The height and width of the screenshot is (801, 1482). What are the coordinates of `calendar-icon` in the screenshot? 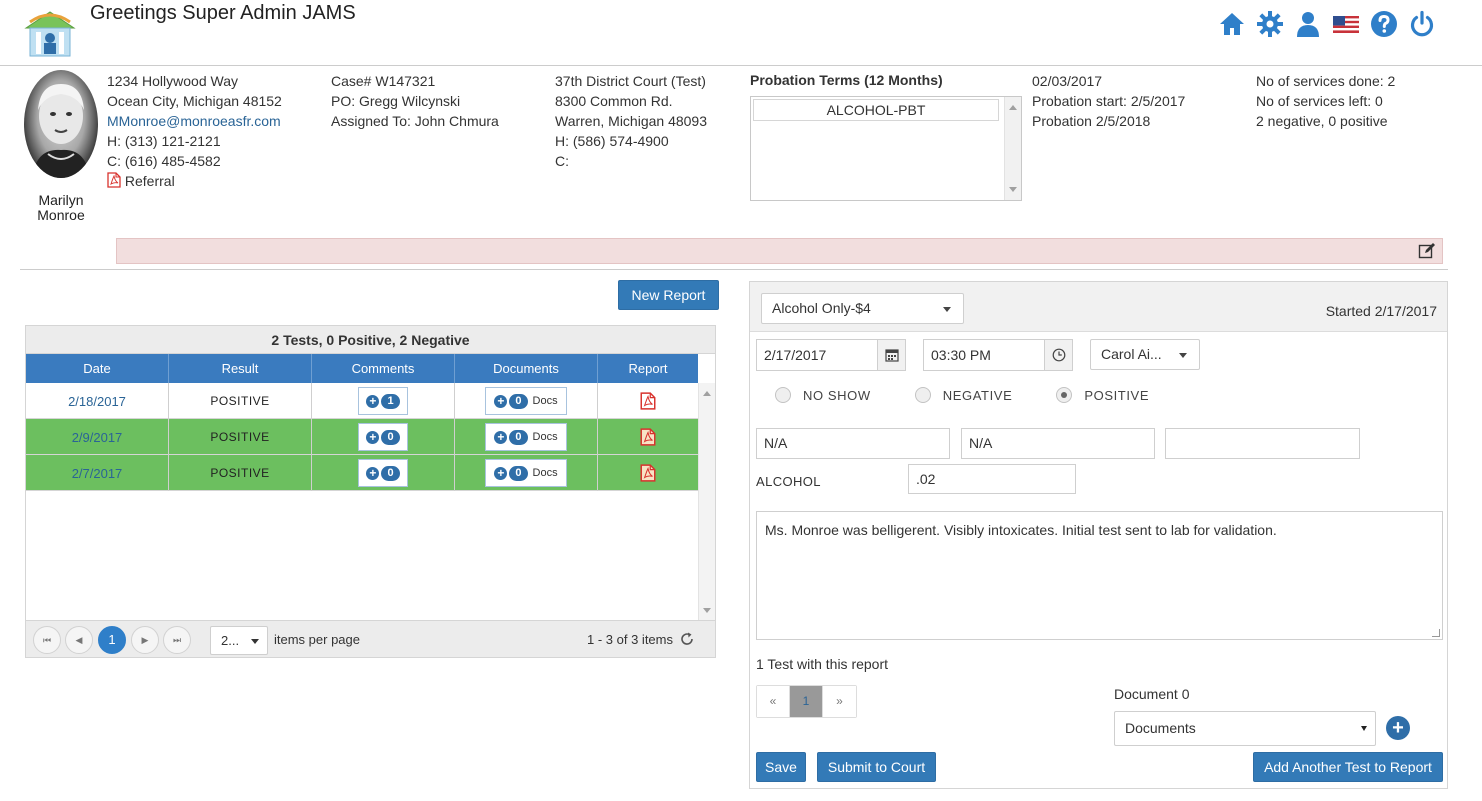 It's located at (891, 355).